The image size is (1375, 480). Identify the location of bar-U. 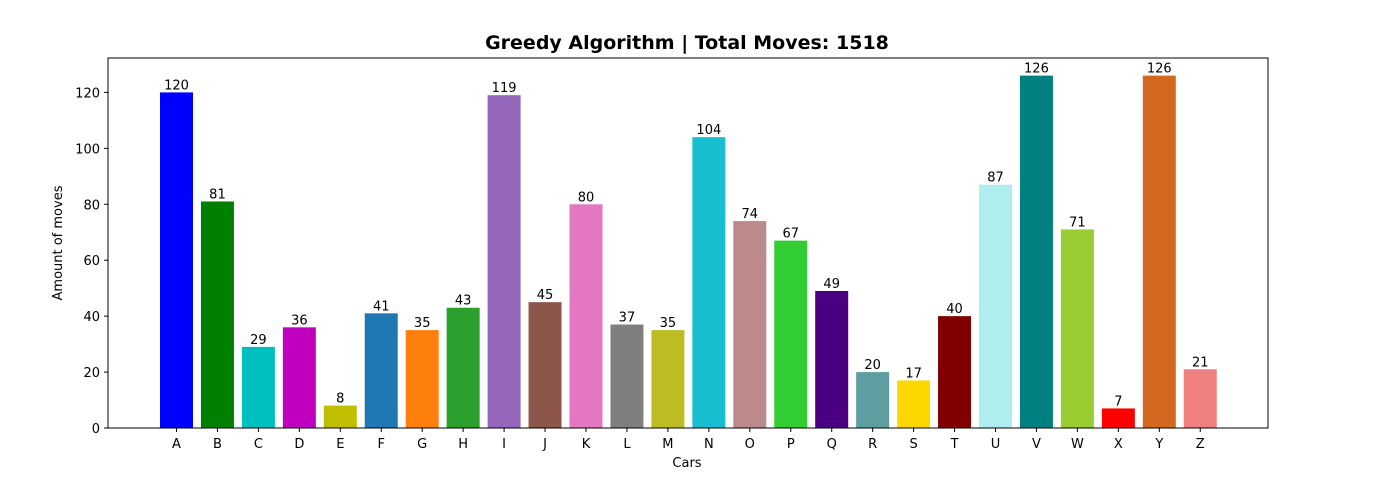
(995, 306).